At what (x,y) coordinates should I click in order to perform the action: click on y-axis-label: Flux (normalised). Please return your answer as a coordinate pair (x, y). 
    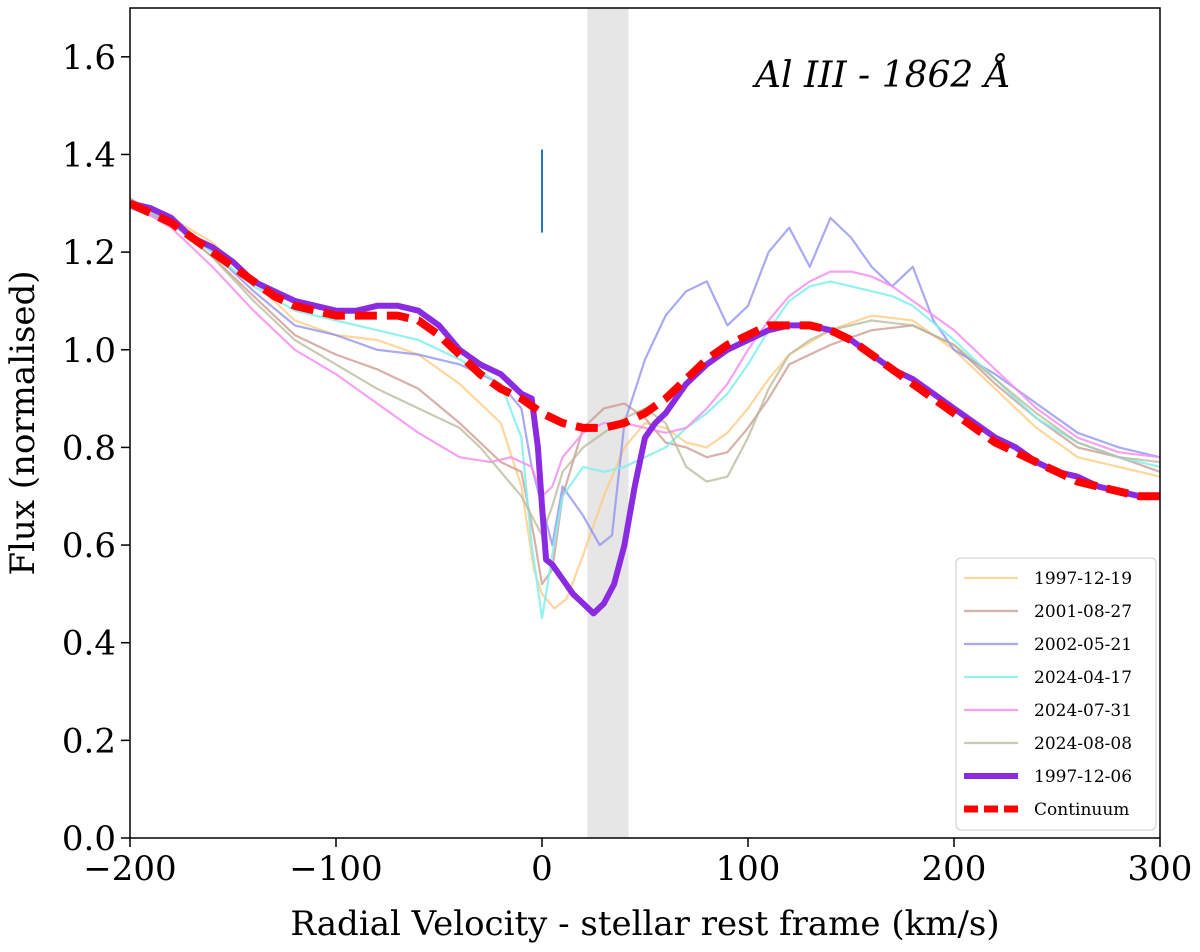
    Looking at the image, I should click on (23, 422).